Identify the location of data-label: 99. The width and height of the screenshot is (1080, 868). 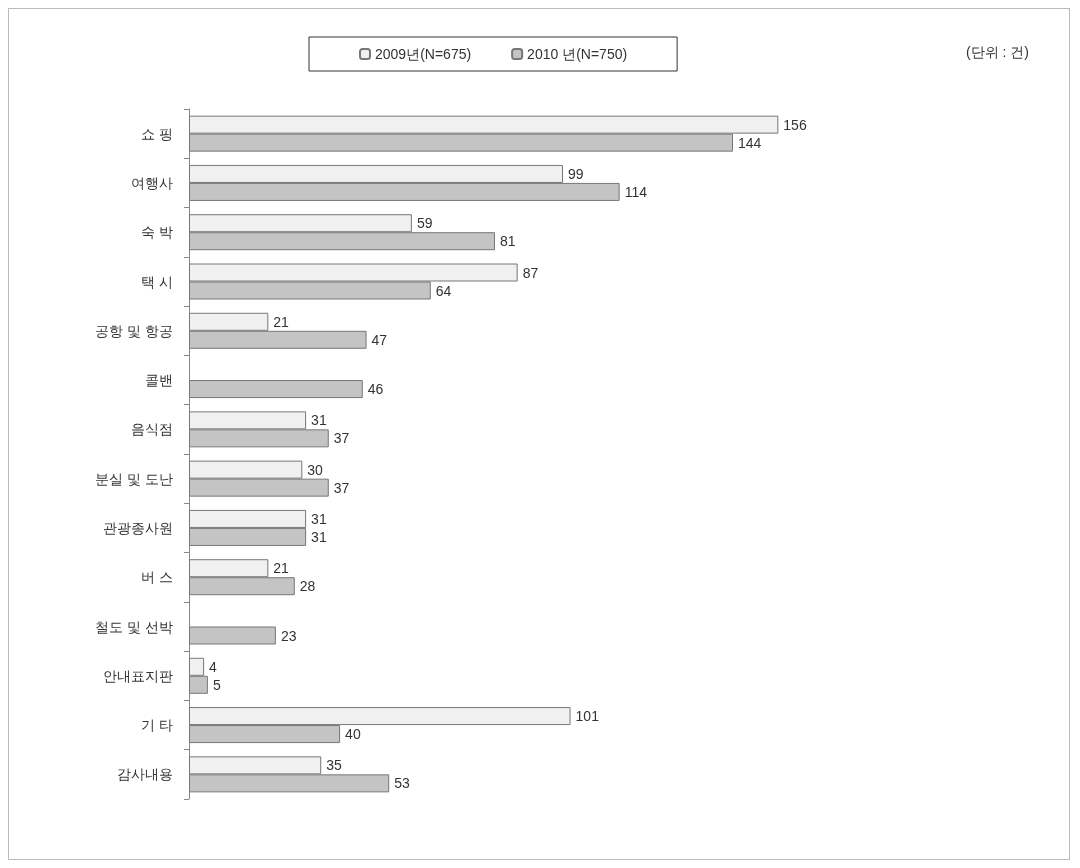
(576, 173).